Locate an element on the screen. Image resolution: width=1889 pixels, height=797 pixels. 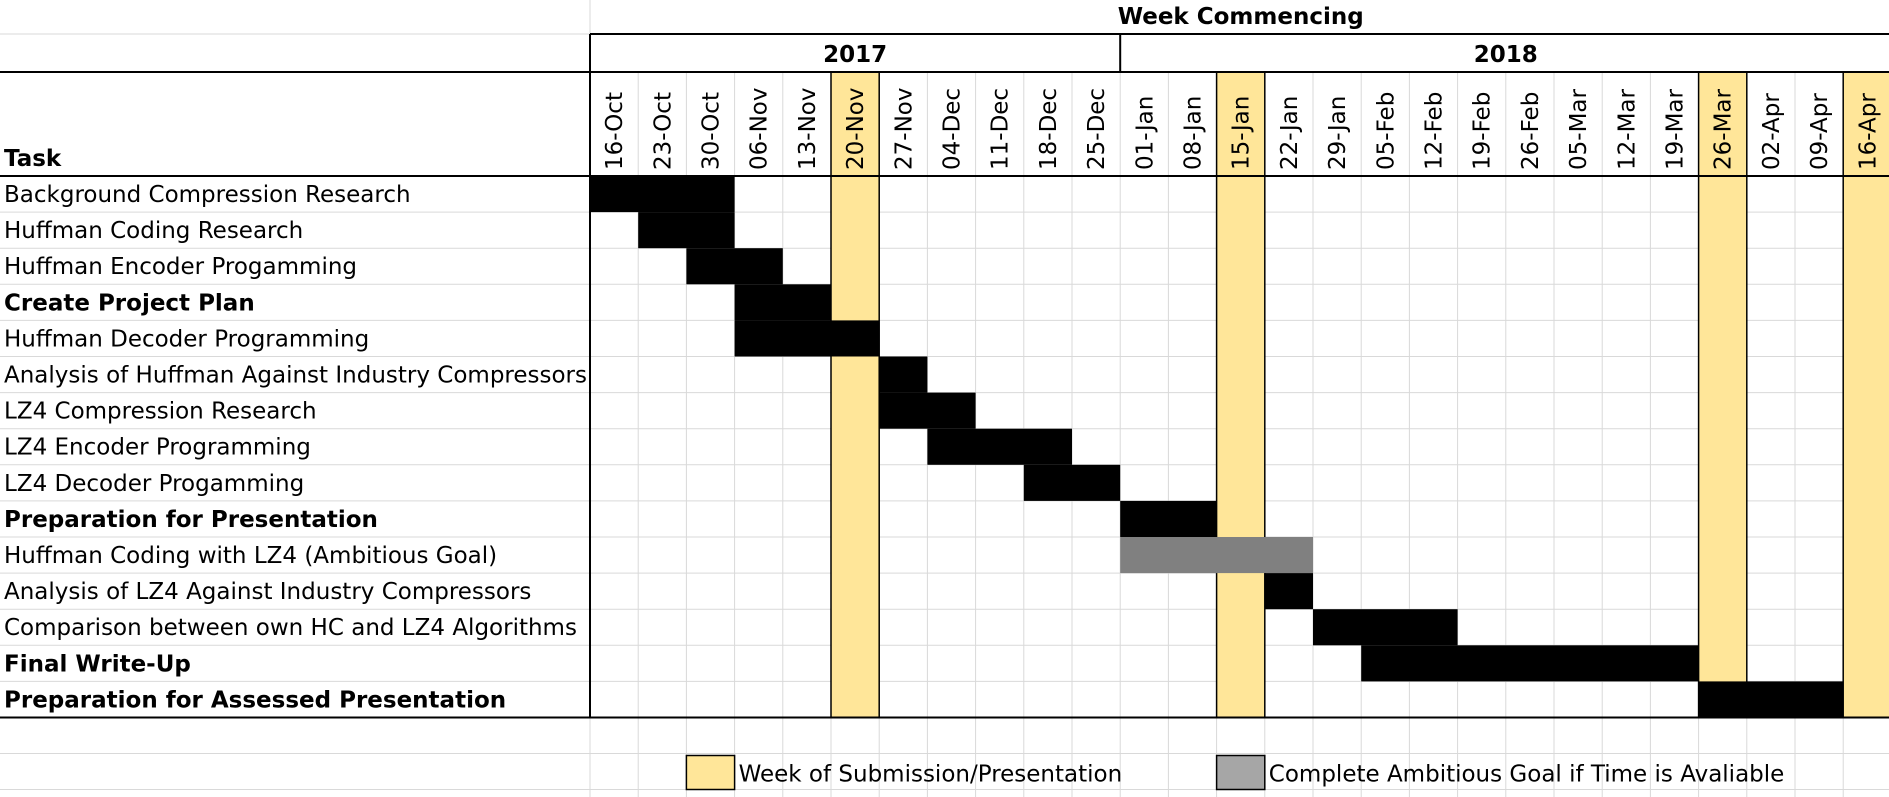
week-label: 19-Feb is located at coordinates (1483, 131).